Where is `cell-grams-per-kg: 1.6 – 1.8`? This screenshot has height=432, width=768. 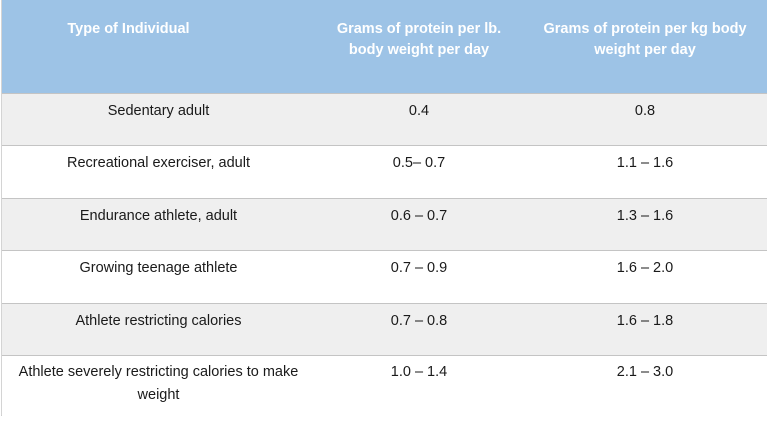 cell-grams-per-kg: 1.6 – 1.8 is located at coordinates (645, 329).